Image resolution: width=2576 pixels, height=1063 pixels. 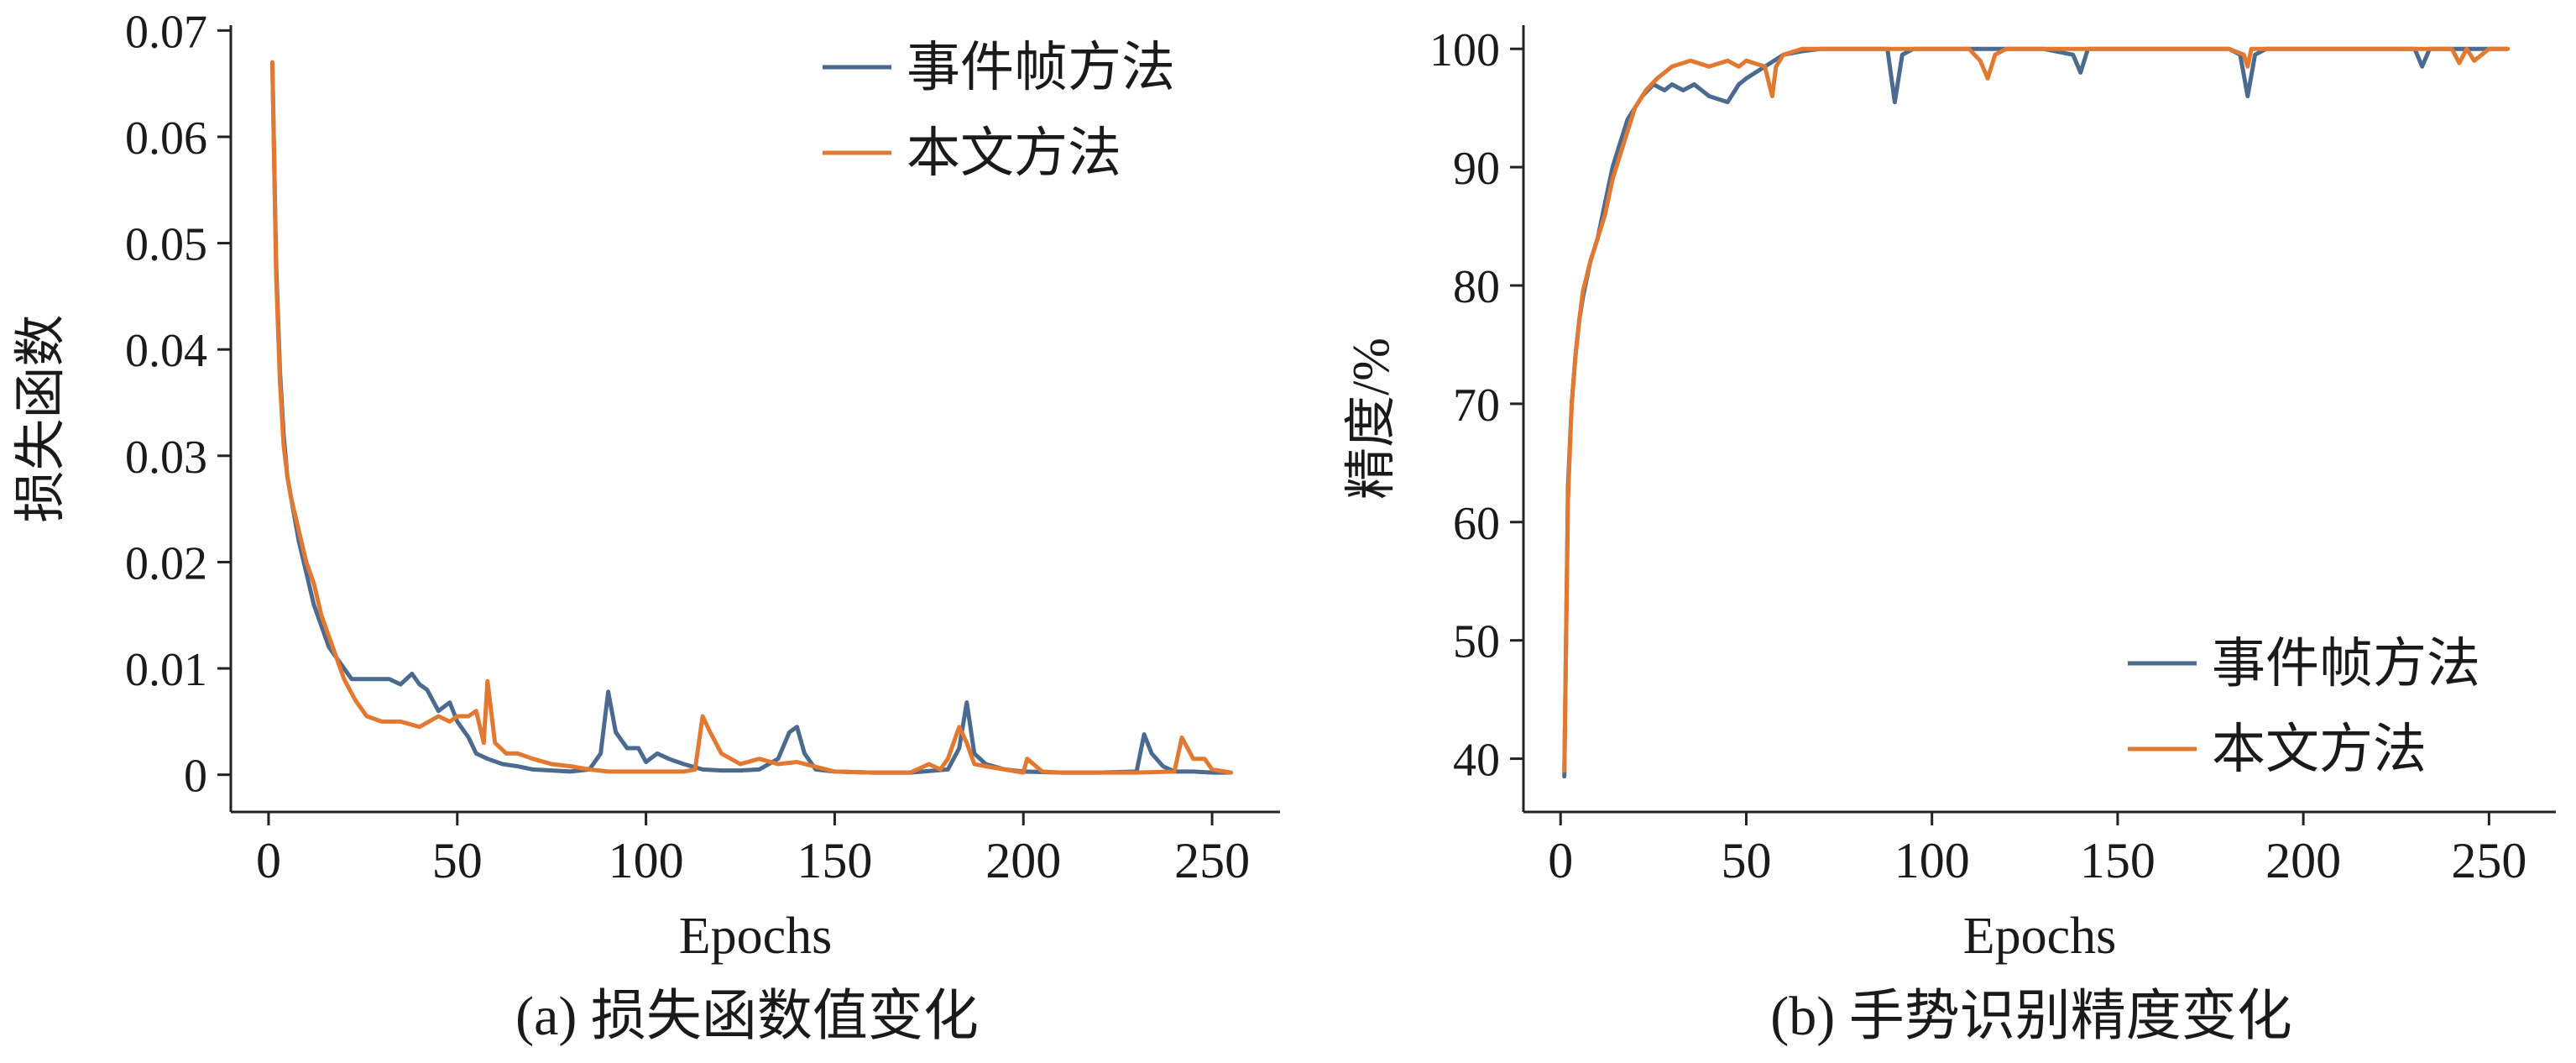 I want to click on chart-caption: (b) 手势识别精度变化, so click(x=2030, y=1017).